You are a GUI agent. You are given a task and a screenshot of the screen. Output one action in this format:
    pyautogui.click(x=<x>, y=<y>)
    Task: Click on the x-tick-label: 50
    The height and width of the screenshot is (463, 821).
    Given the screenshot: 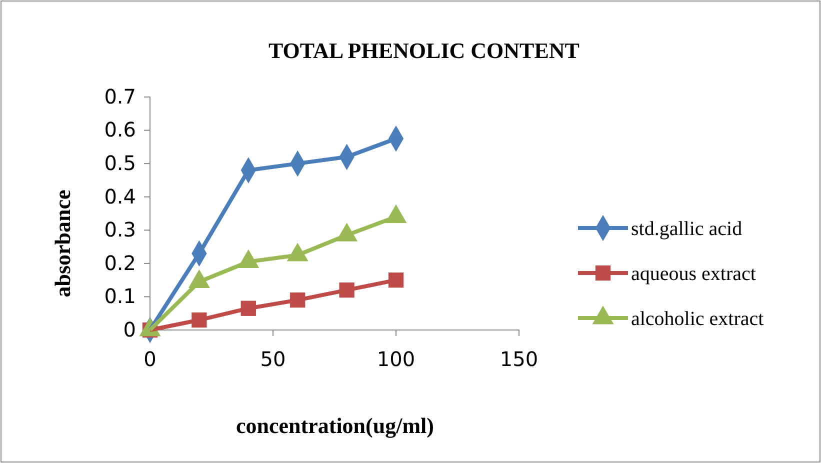 What is the action you would take?
    pyautogui.click(x=273, y=359)
    